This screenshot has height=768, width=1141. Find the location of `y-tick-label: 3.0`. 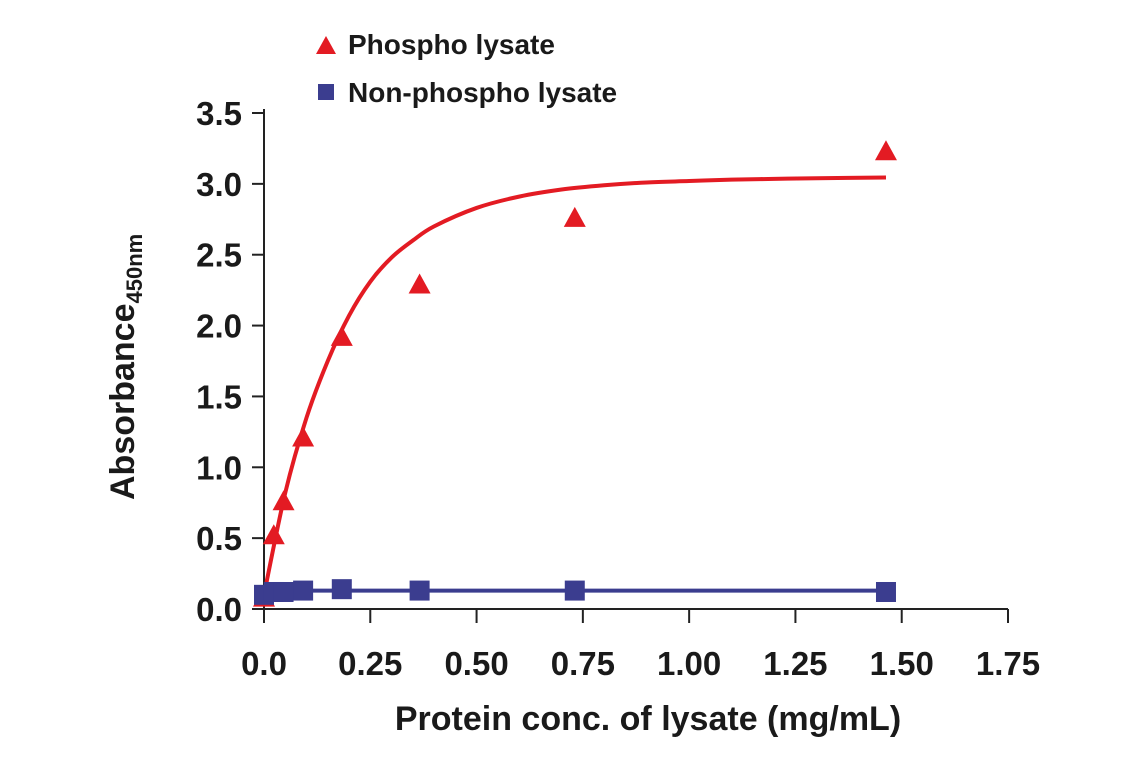

y-tick-label: 3.0 is located at coordinates (219, 184).